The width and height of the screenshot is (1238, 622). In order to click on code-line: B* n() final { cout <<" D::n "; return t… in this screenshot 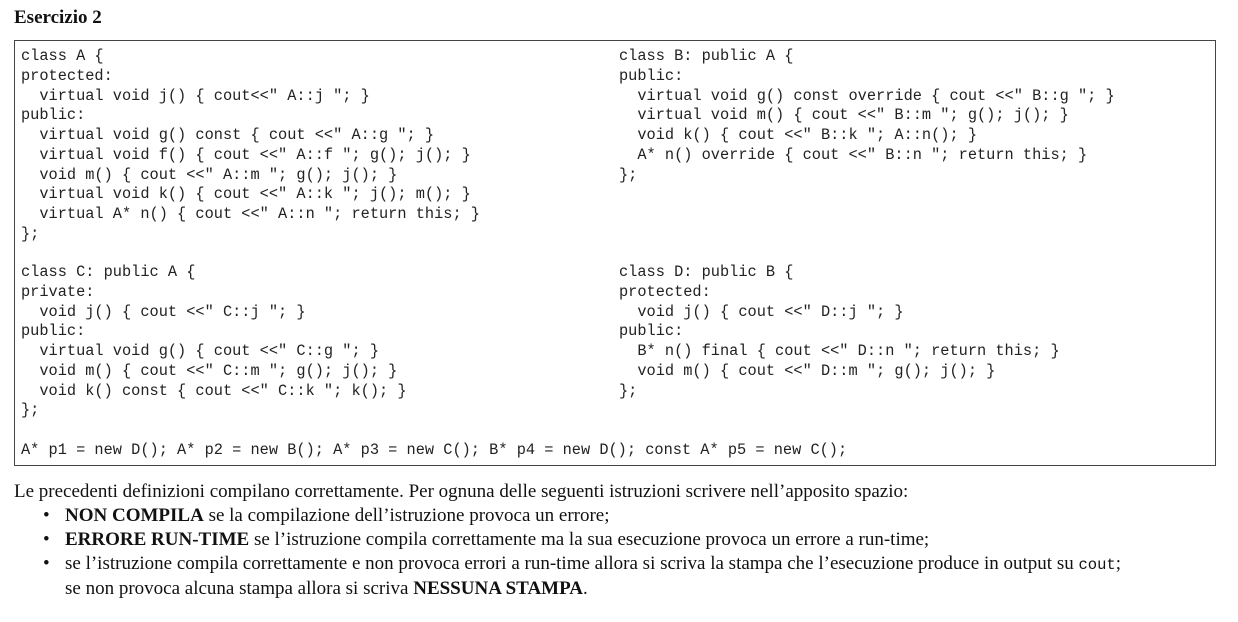, I will do `click(839, 351)`.